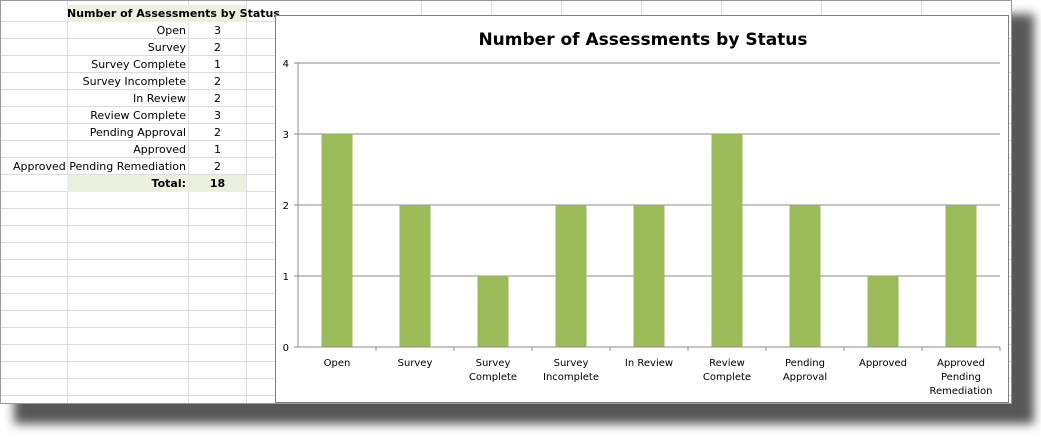  What do you see at coordinates (961, 391) in the screenshot?
I see `x-tick-label-line: Remediation` at bounding box center [961, 391].